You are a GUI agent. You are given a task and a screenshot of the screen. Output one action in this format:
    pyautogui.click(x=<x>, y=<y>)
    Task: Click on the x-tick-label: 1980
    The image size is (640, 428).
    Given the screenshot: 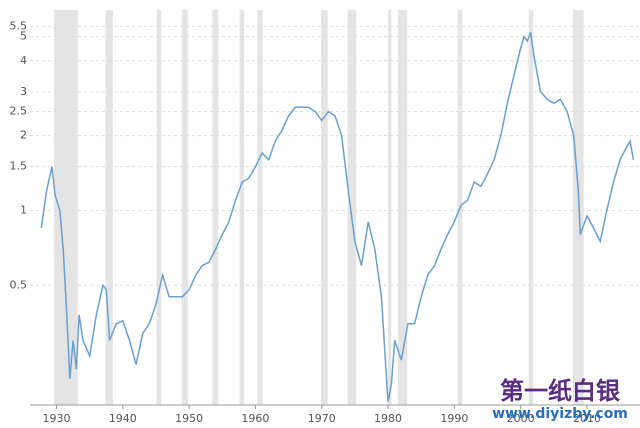 What is the action you would take?
    pyautogui.click(x=388, y=418)
    